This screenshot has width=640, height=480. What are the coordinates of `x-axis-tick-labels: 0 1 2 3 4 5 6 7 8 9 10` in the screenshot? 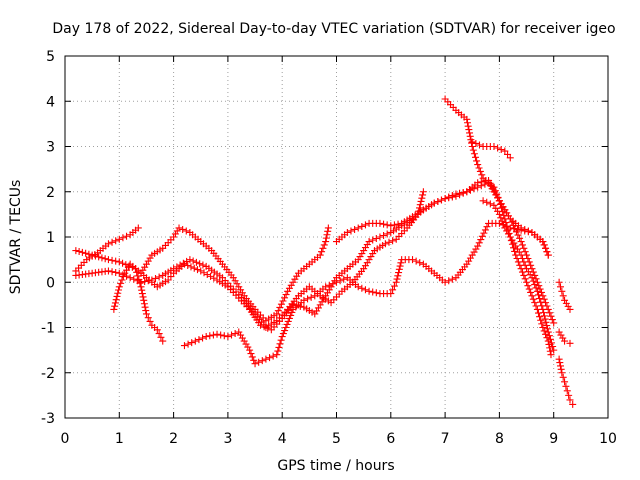 It's located at (339, 439).